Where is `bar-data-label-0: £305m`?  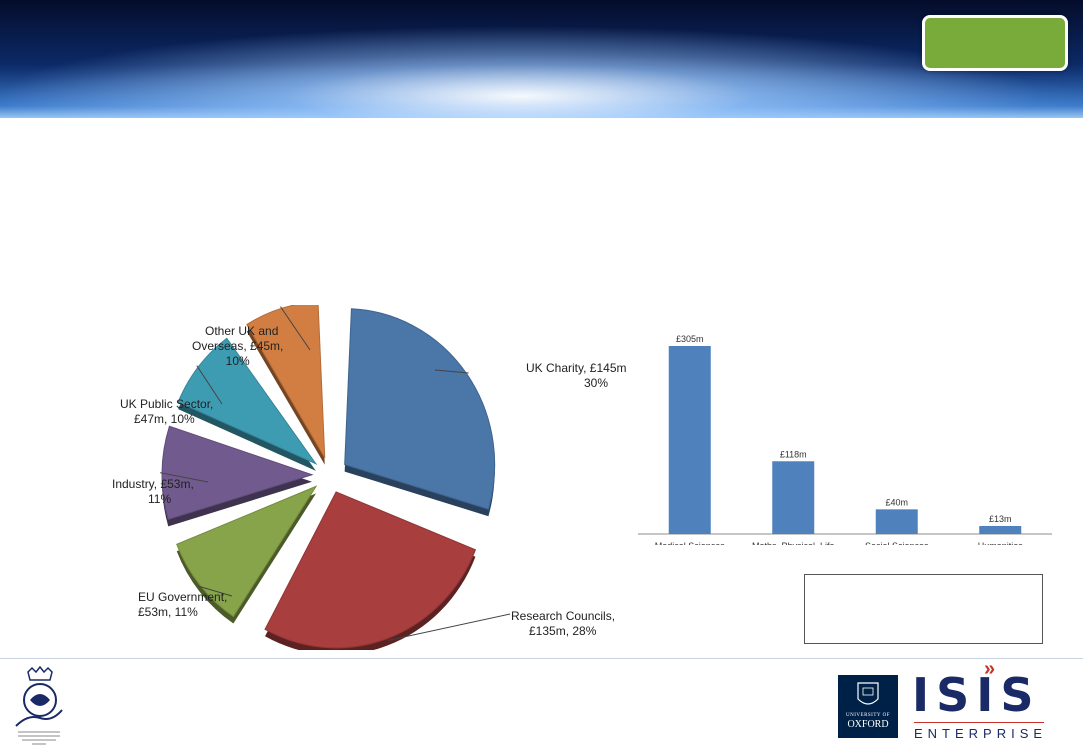
bar-data-label-0: £305m is located at coordinates (690, 339).